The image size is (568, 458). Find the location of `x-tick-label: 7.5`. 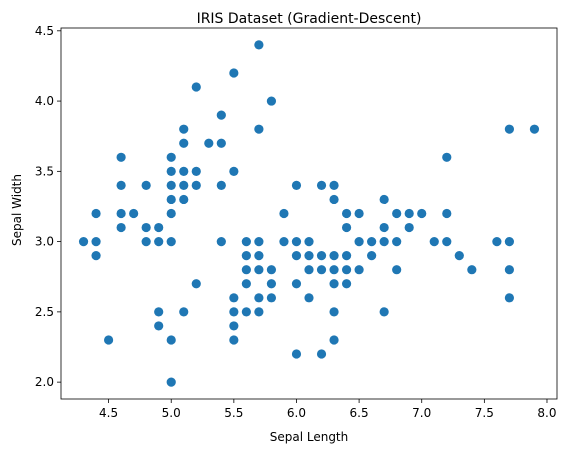

x-tick-label: 7.5 is located at coordinates (484, 413).